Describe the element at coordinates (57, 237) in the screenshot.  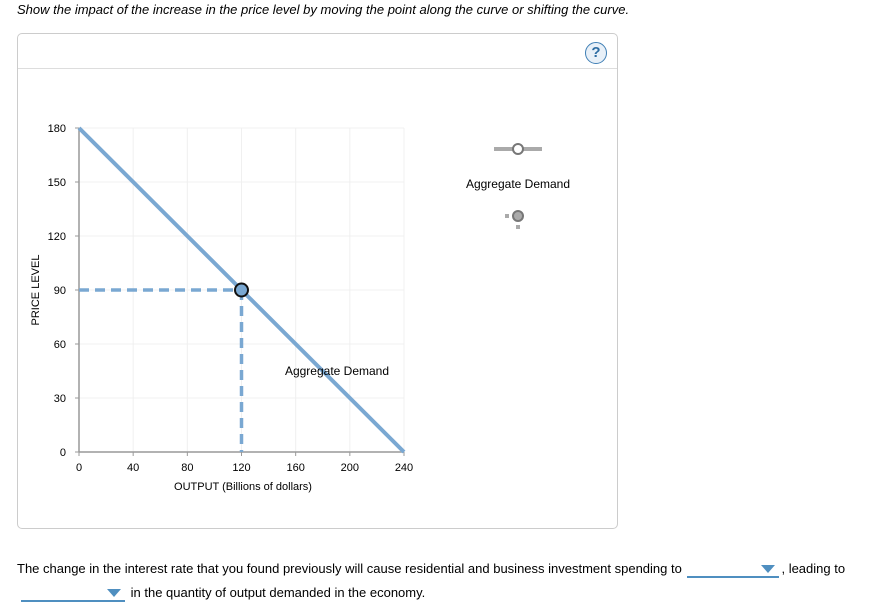
I see `y-tick-label: 120` at that location.